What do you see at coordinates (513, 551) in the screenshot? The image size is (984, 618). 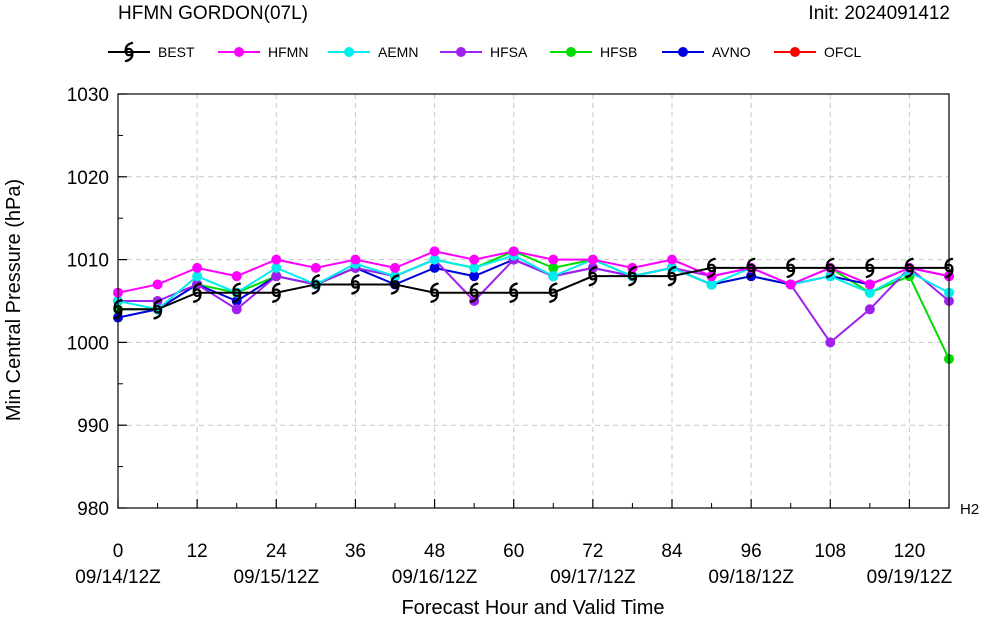 I see `x-tick-label: 60` at bounding box center [513, 551].